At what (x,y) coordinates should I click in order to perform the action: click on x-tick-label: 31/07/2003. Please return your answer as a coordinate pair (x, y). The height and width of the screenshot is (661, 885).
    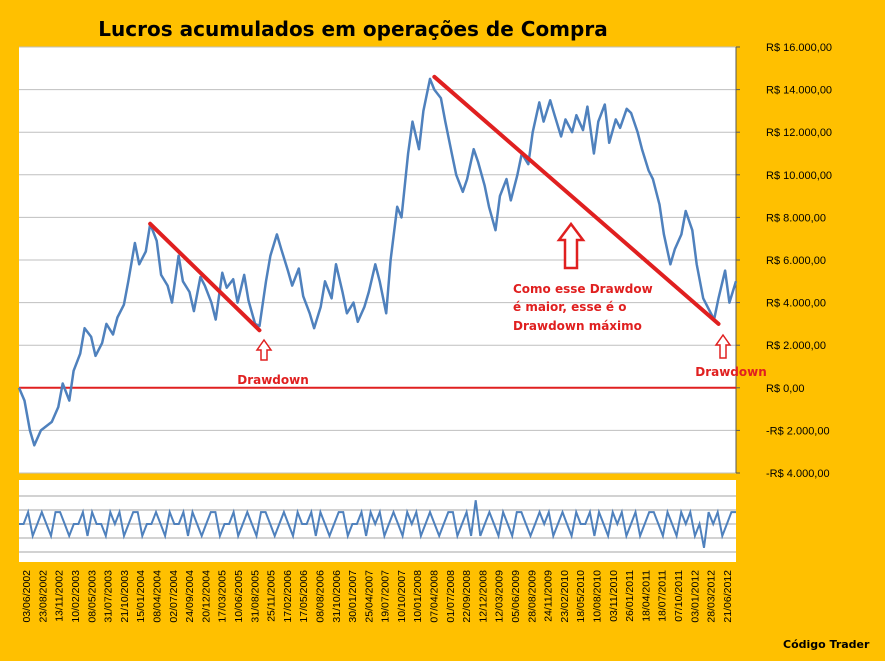
    Looking at the image, I should click on (109, 596).